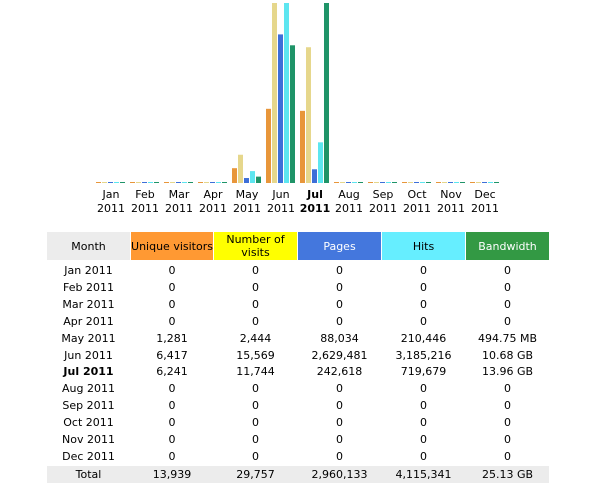 This screenshot has height=488, width=611. What do you see at coordinates (423, 338) in the screenshot?
I see `value-cell: 210,446` at bounding box center [423, 338].